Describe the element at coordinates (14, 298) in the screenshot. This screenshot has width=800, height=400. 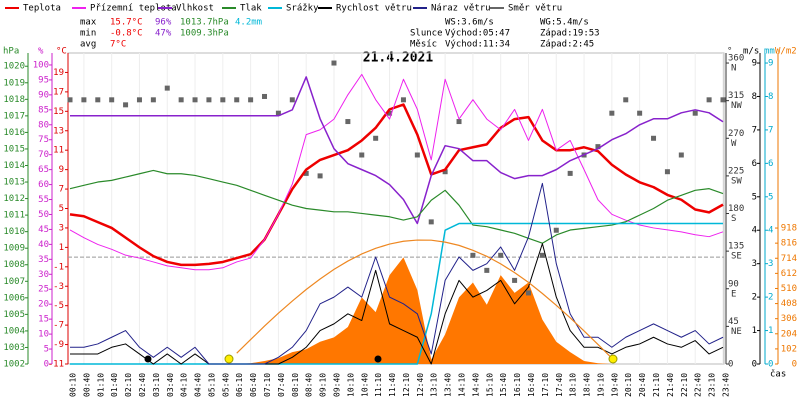
I see `tick-label: 1006` at that location.